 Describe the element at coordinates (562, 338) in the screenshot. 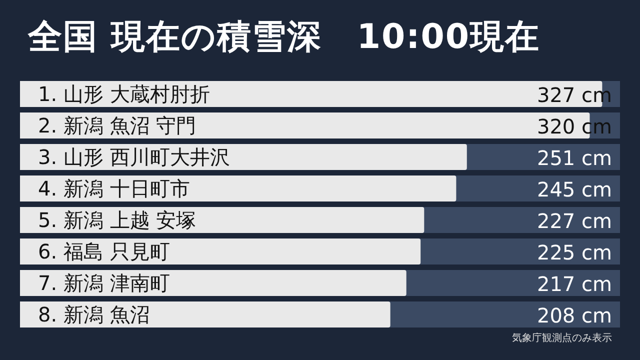

I see `text: 気象庁観測点のみ表示` at that location.